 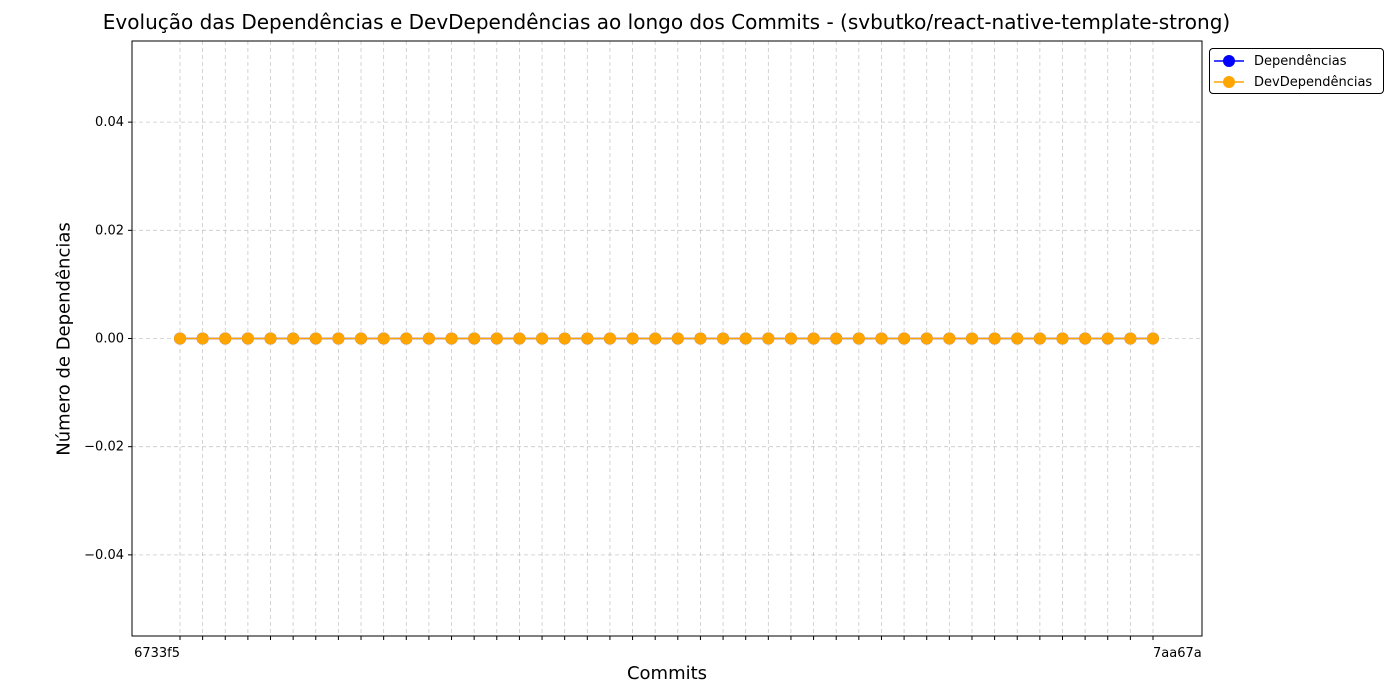 I want to click on legend-marker-devdependencias, so click(x=1229, y=82).